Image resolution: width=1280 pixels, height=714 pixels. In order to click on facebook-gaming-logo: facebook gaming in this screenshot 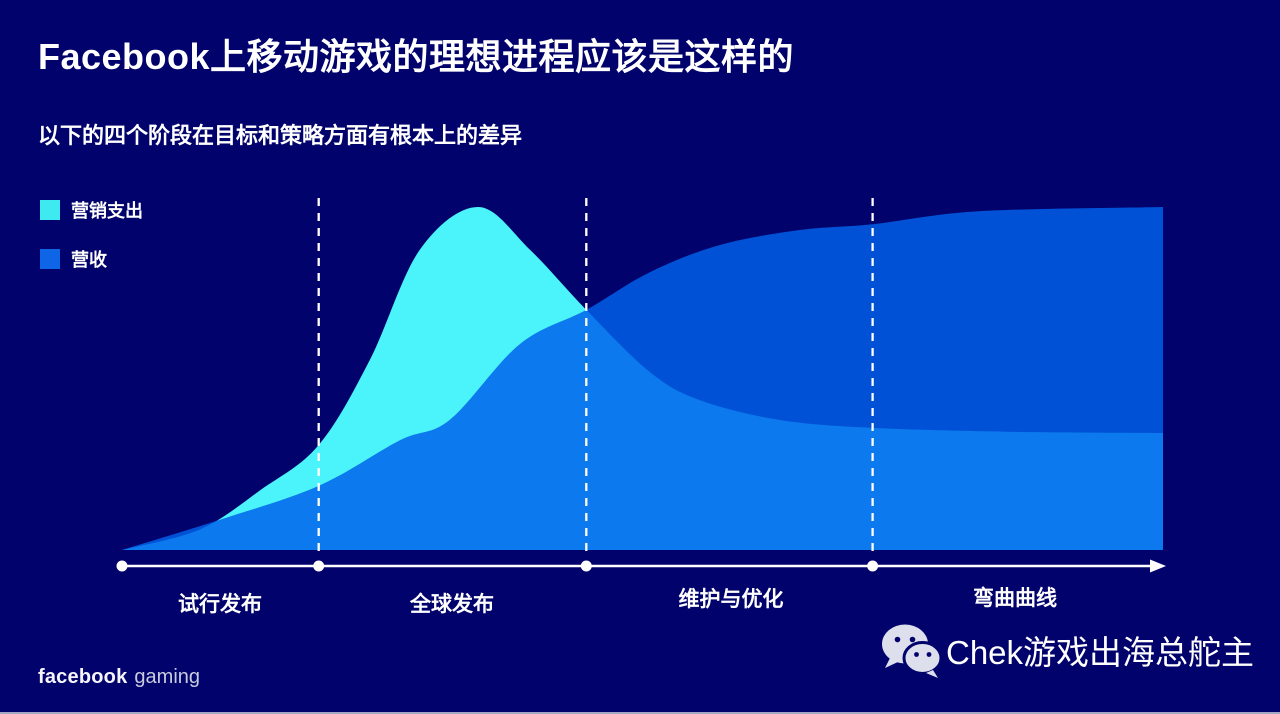, I will do `click(119, 677)`.